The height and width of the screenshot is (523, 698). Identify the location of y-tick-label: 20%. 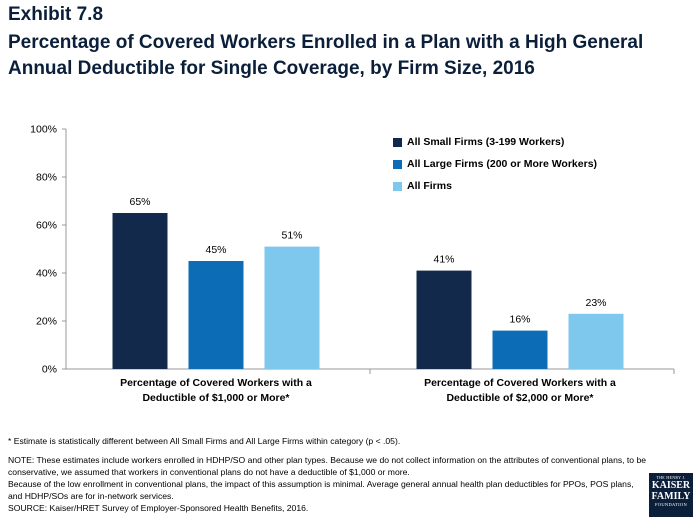
(46, 322).